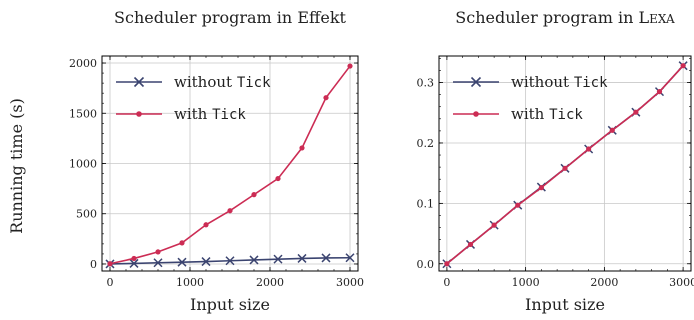 The image size is (694, 320). What do you see at coordinates (16, 166) in the screenshot?
I see `figure-ylabel: Running time (s)` at bounding box center [16, 166].